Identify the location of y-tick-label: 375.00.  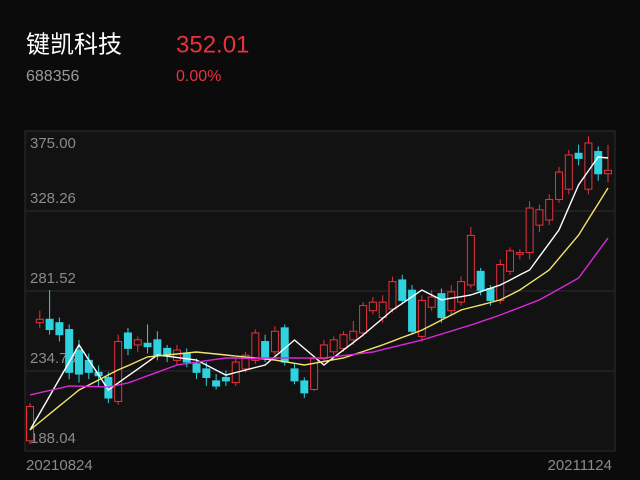
(53, 143).